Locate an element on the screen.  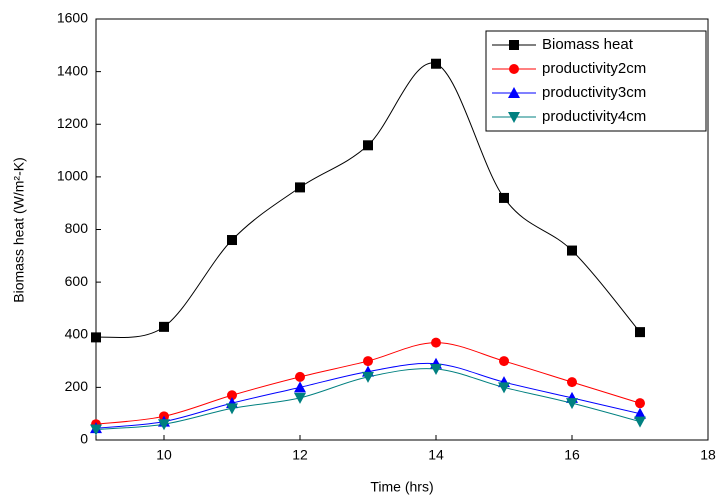
x-tick-label: 12 is located at coordinates (300, 455).